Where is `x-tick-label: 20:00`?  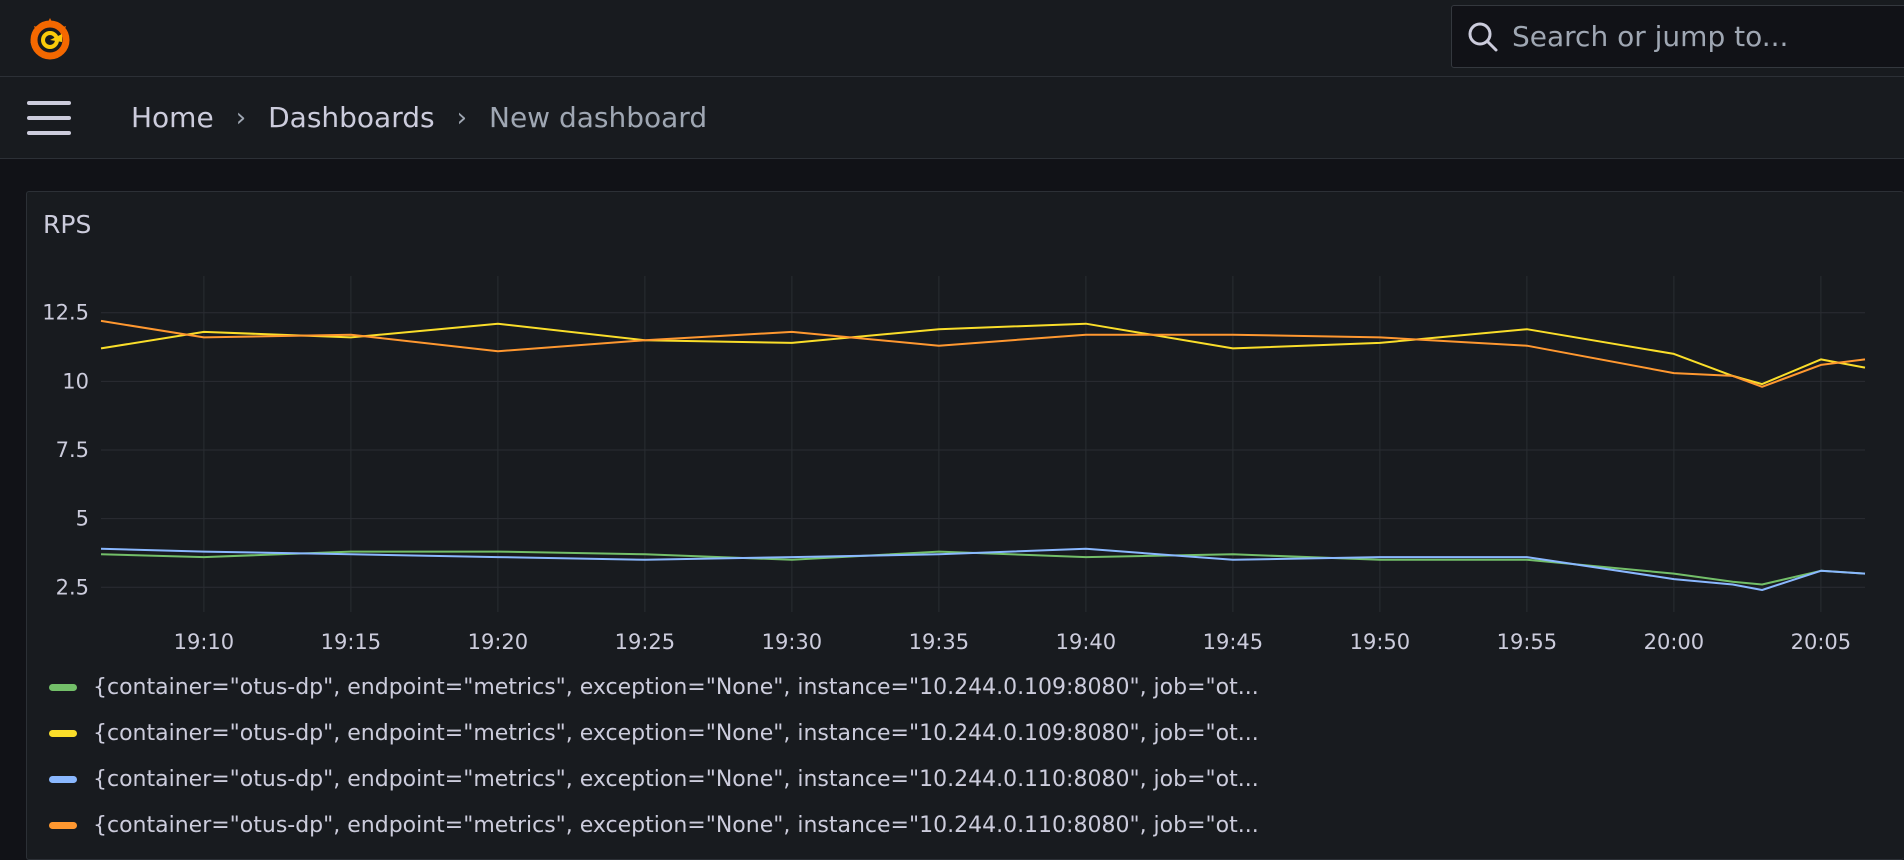 x-tick-label: 20:00 is located at coordinates (1674, 642).